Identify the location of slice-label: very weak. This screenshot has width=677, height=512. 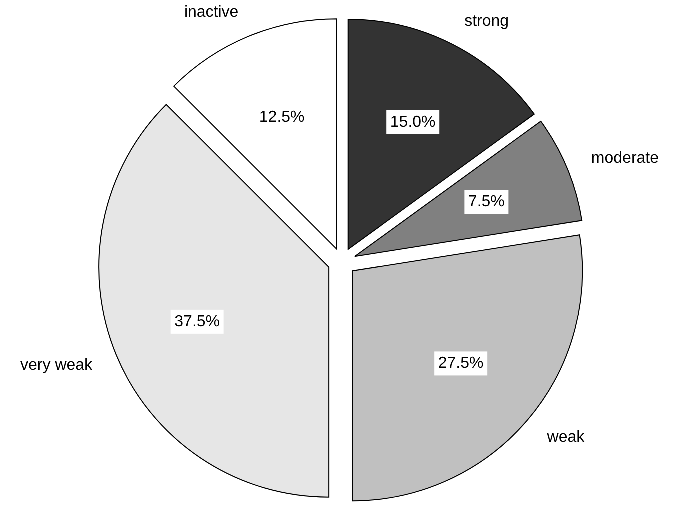
(57, 365).